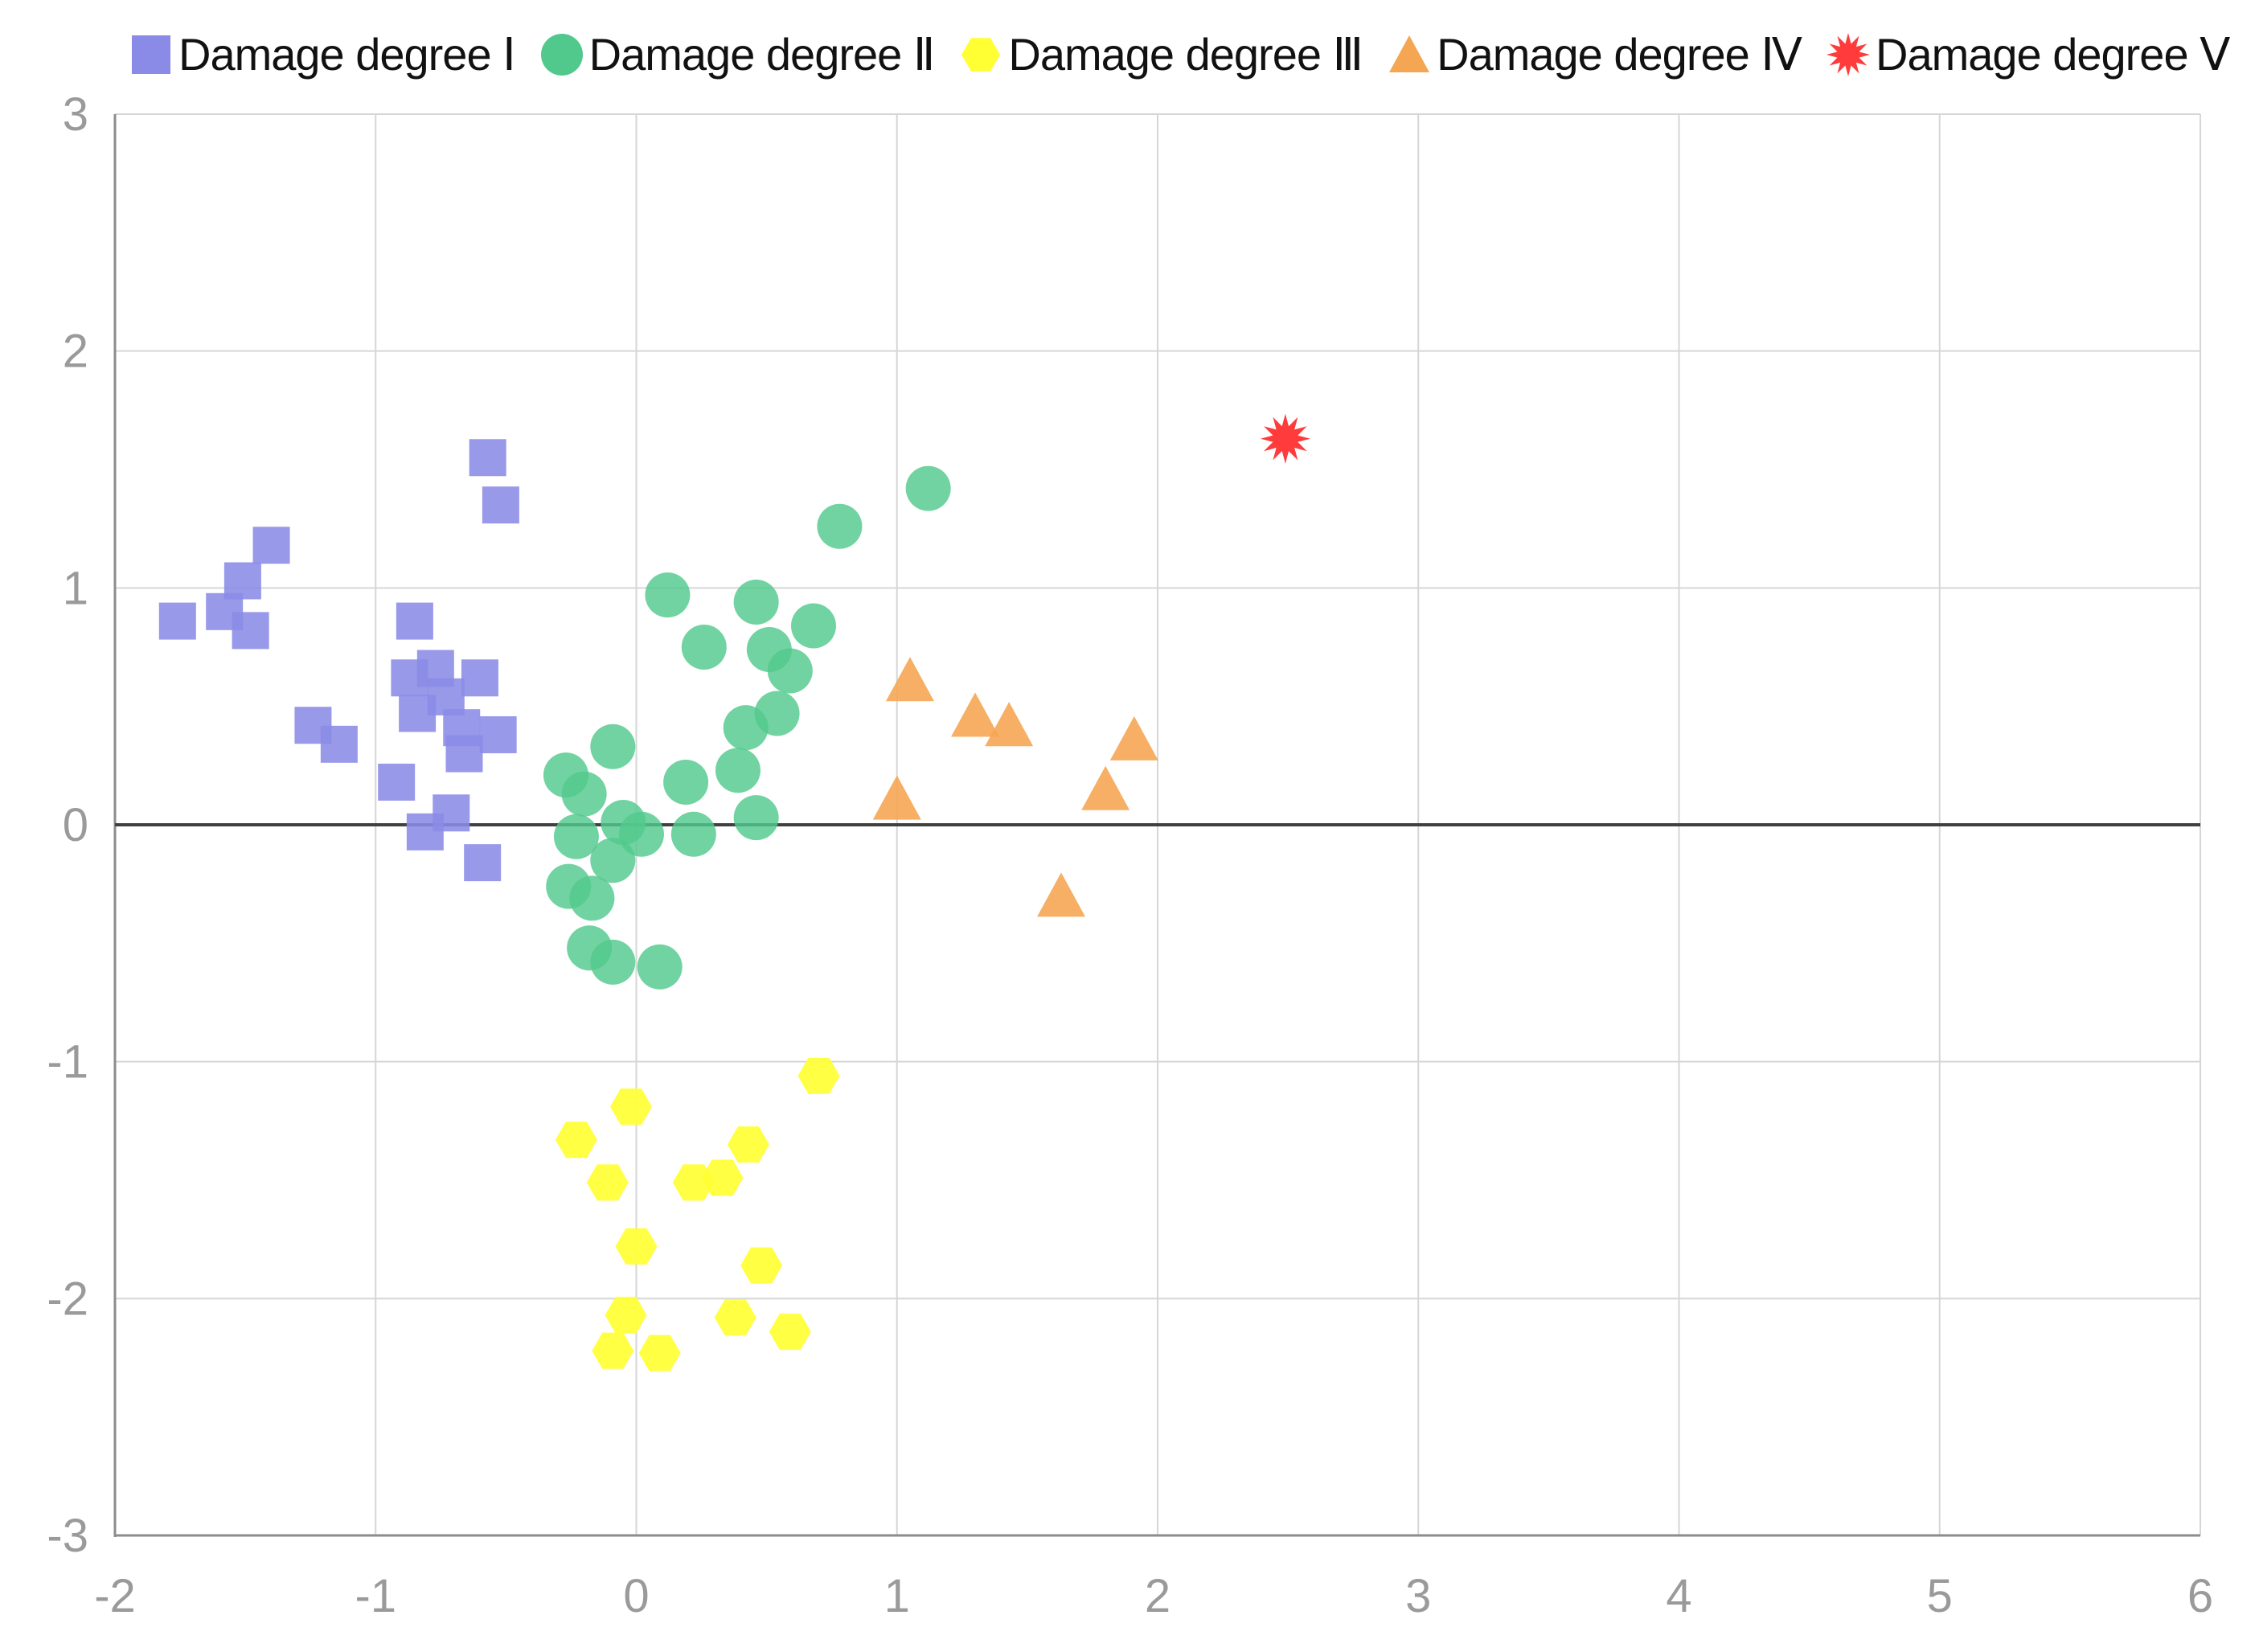 This screenshot has width=2259, height=1652. I want to click on x-tick-label: 6, so click(2200, 1596).